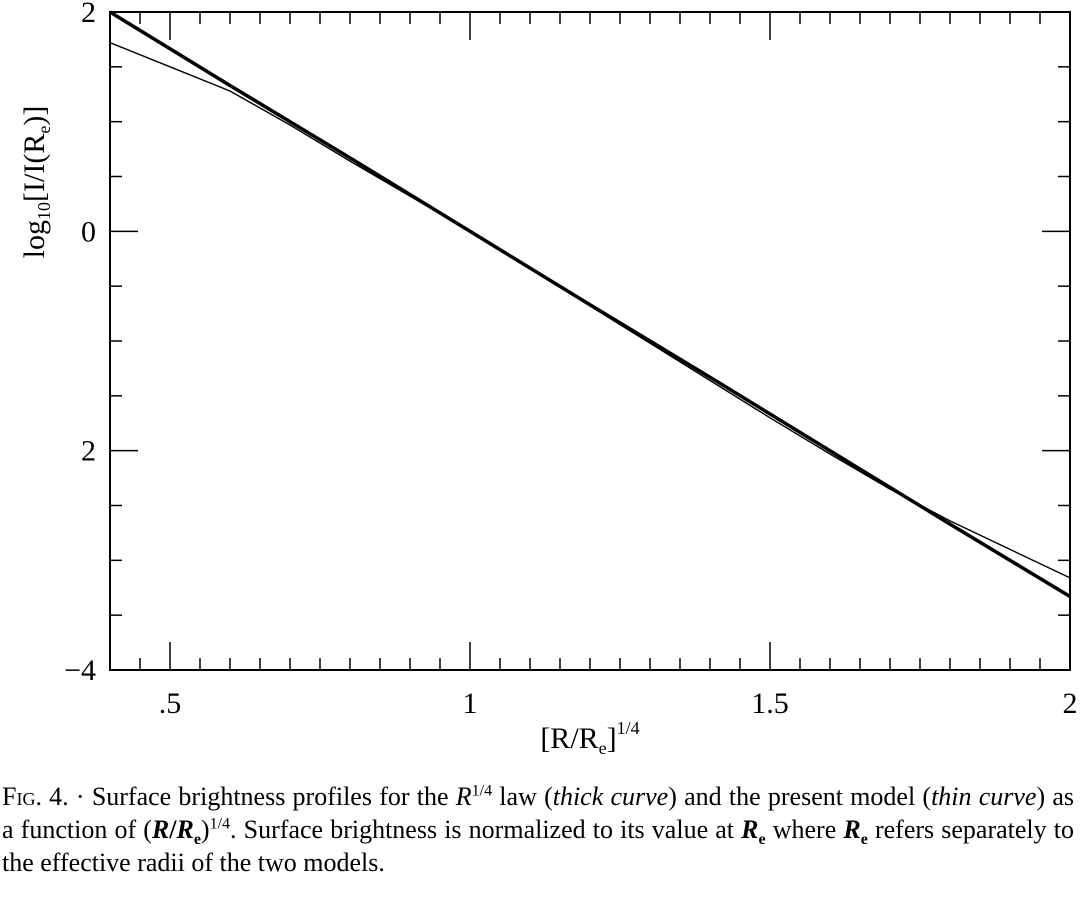  Describe the element at coordinates (160, 829) in the screenshot. I see `caption-r-symbol-2: R` at that location.